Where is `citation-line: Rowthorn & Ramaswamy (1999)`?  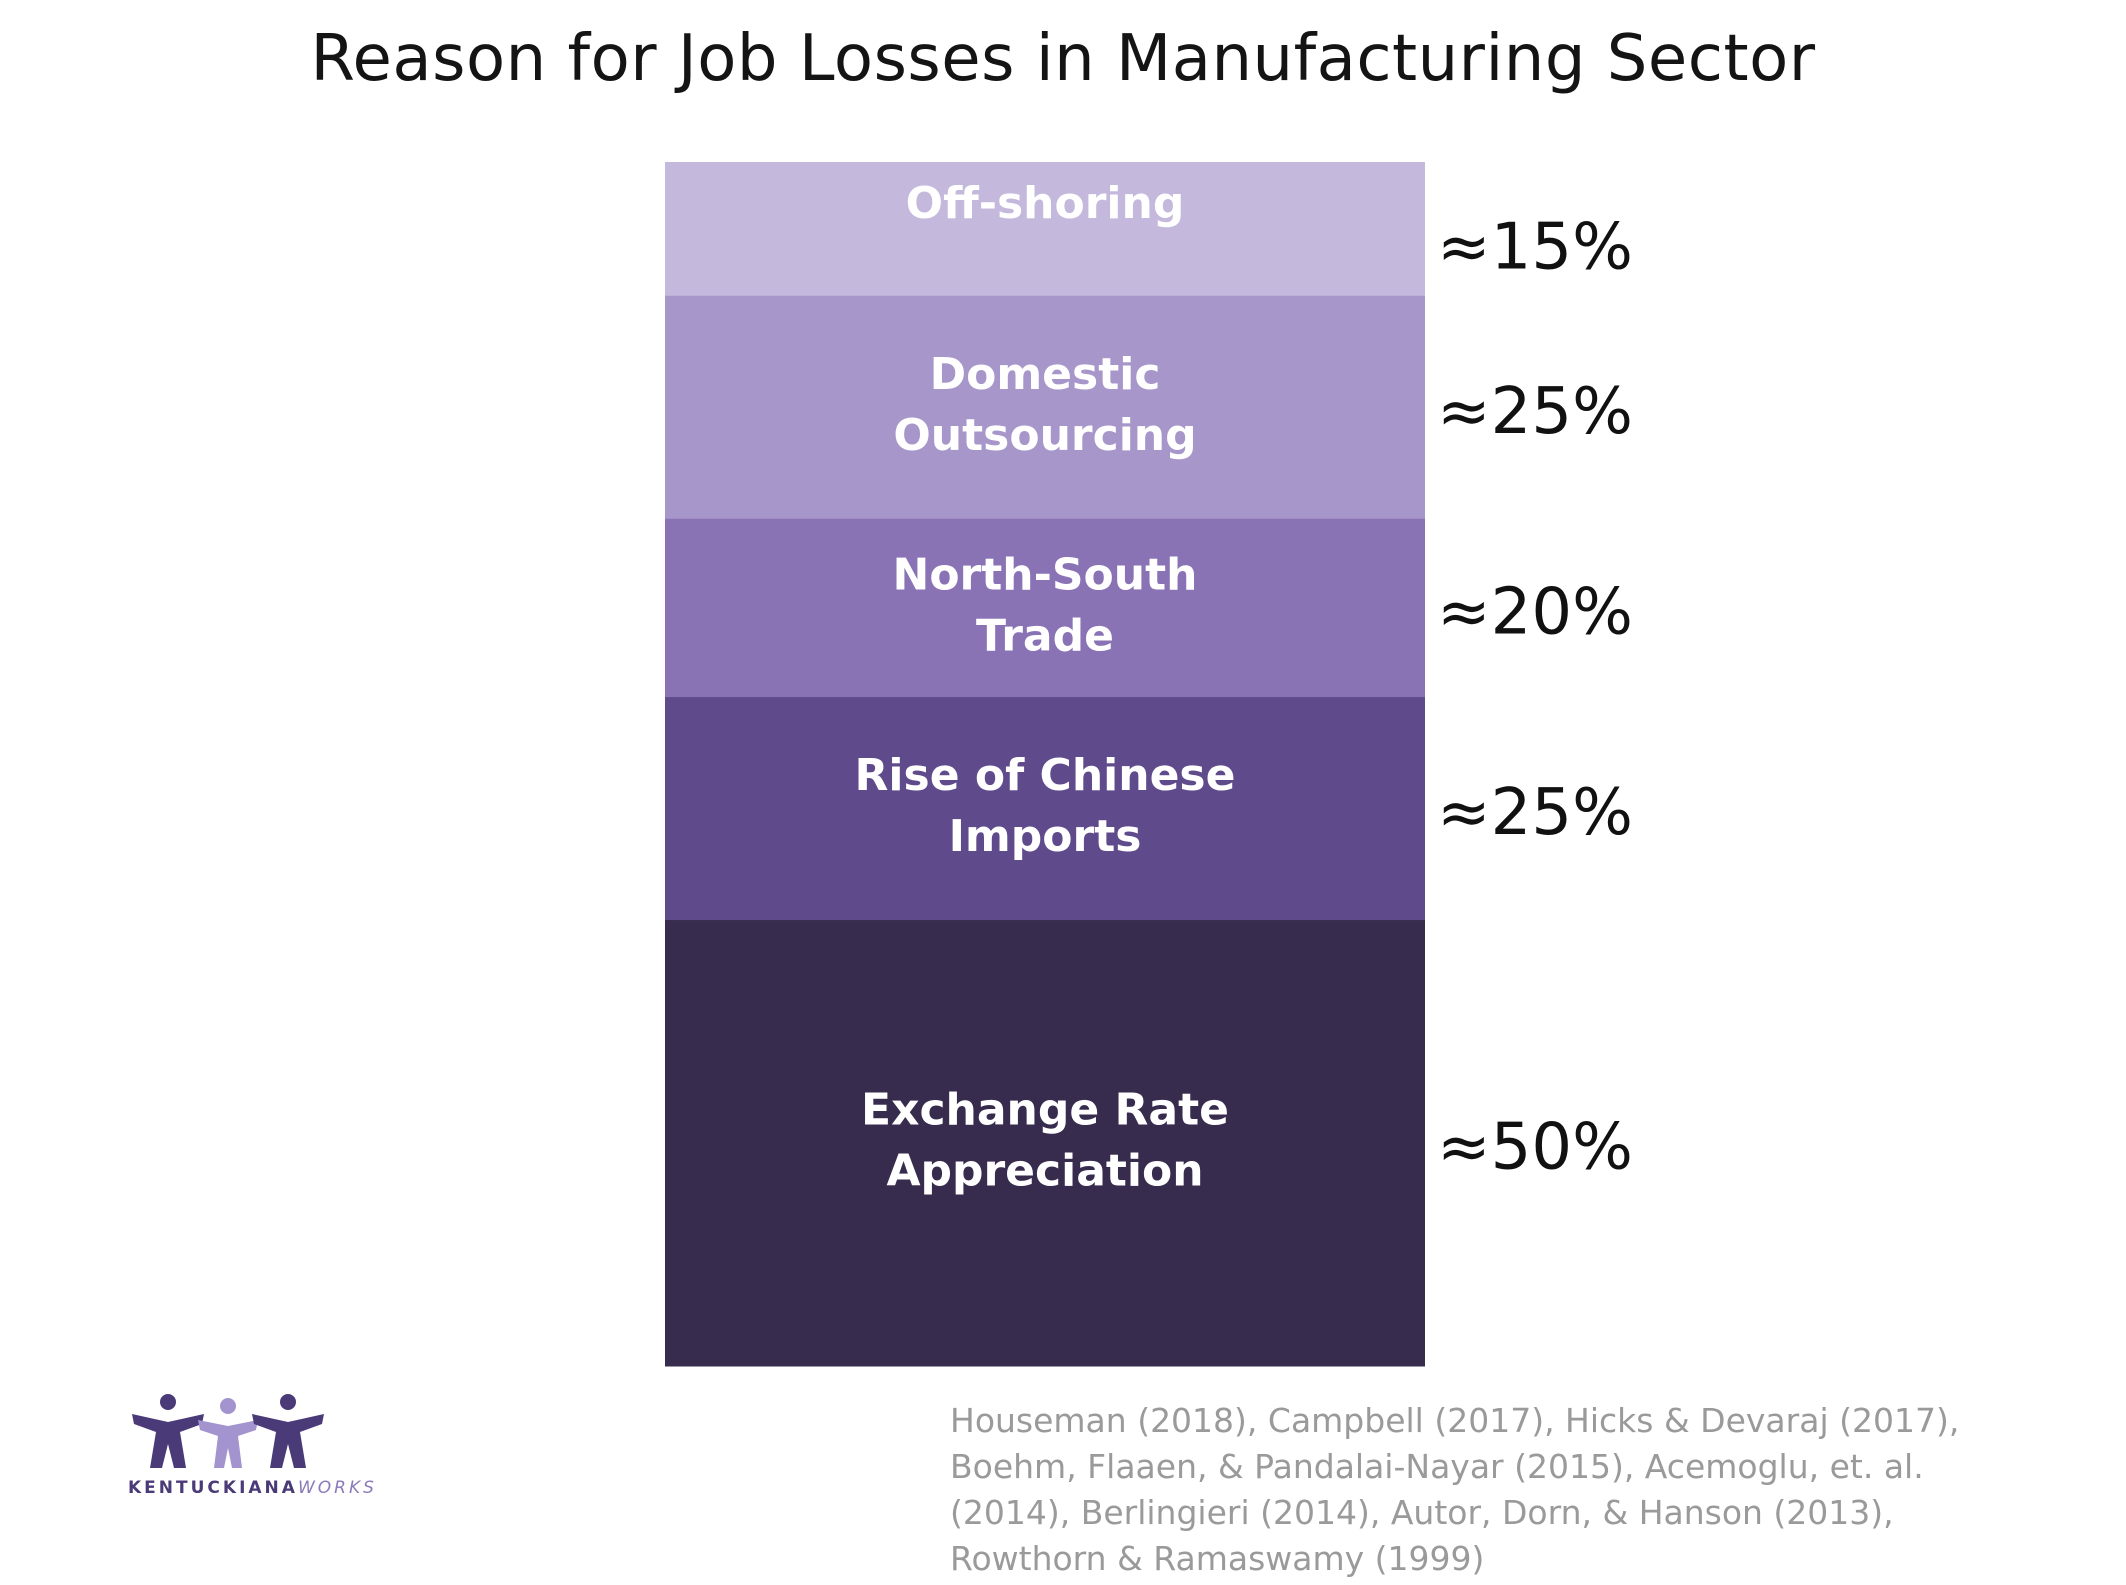 citation-line: Rowthorn & Ramaswamy (1999) is located at coordinates (1217, 1558).